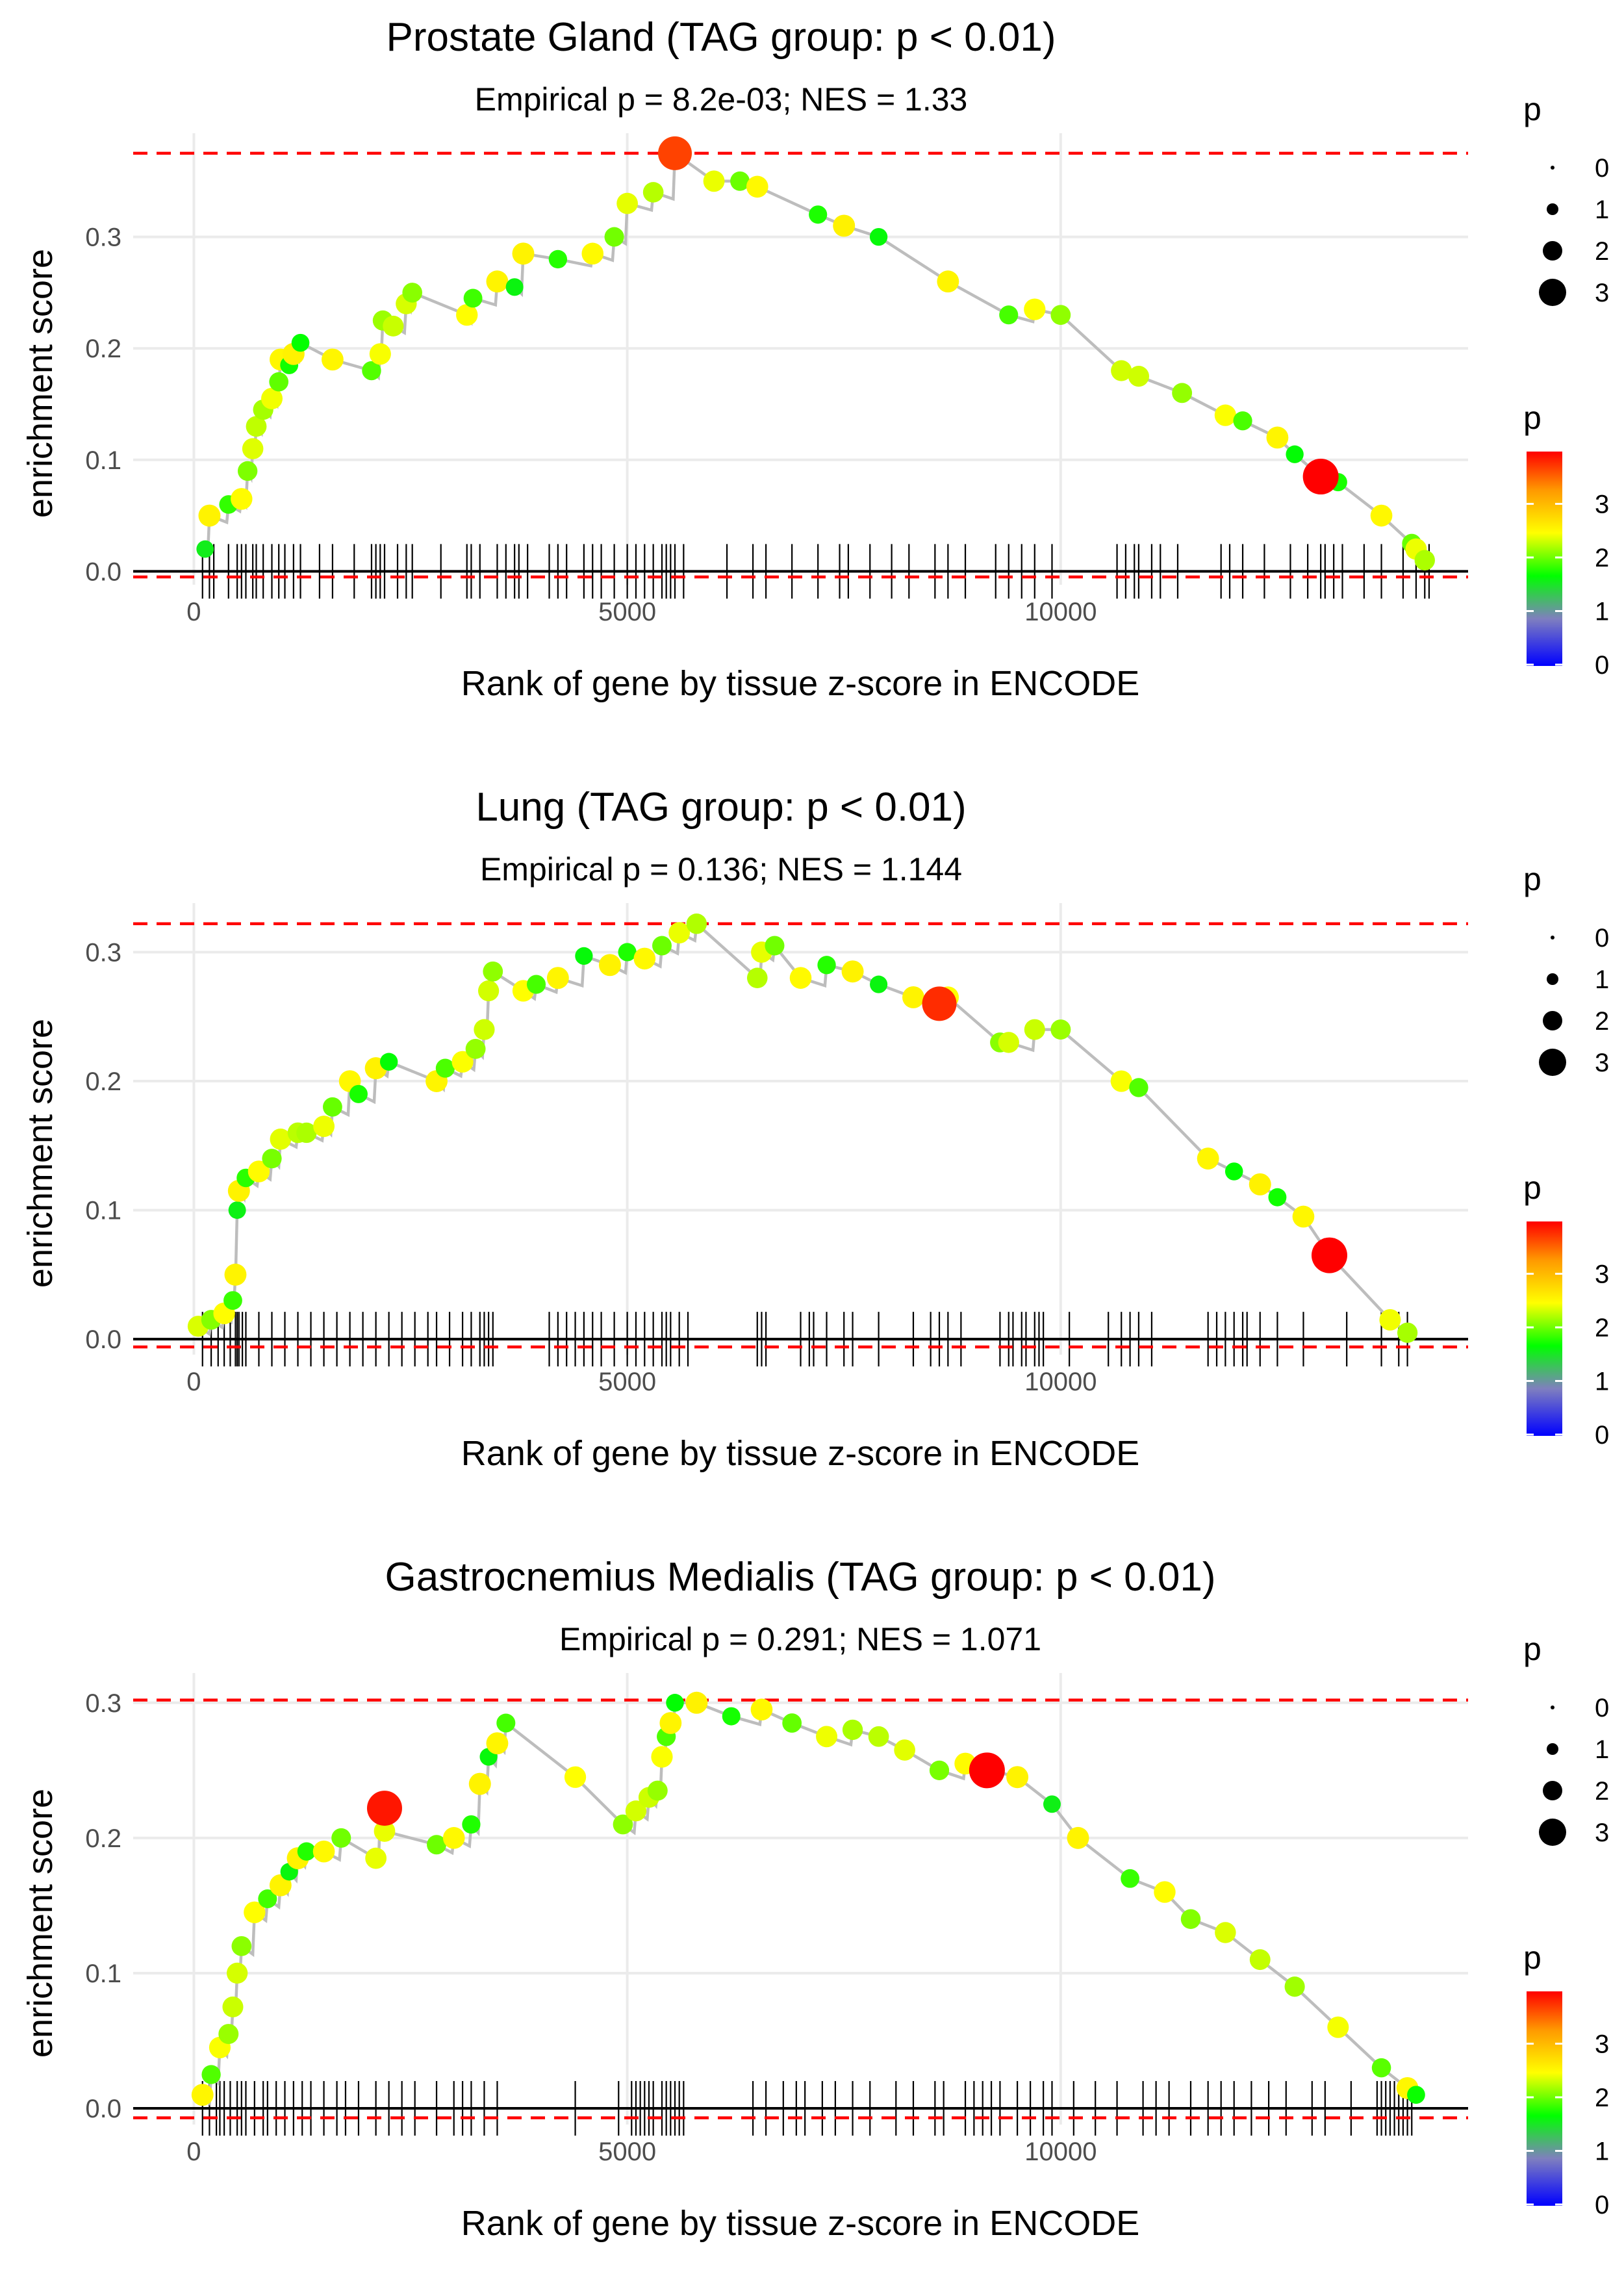 Image resolution: width=1624 pixels, height=2274 pixels. What do you see at coordinates (103, 1974) in the screenshot?
I see `y-tick-label: 0.1` at bounding box center [103, 1974].